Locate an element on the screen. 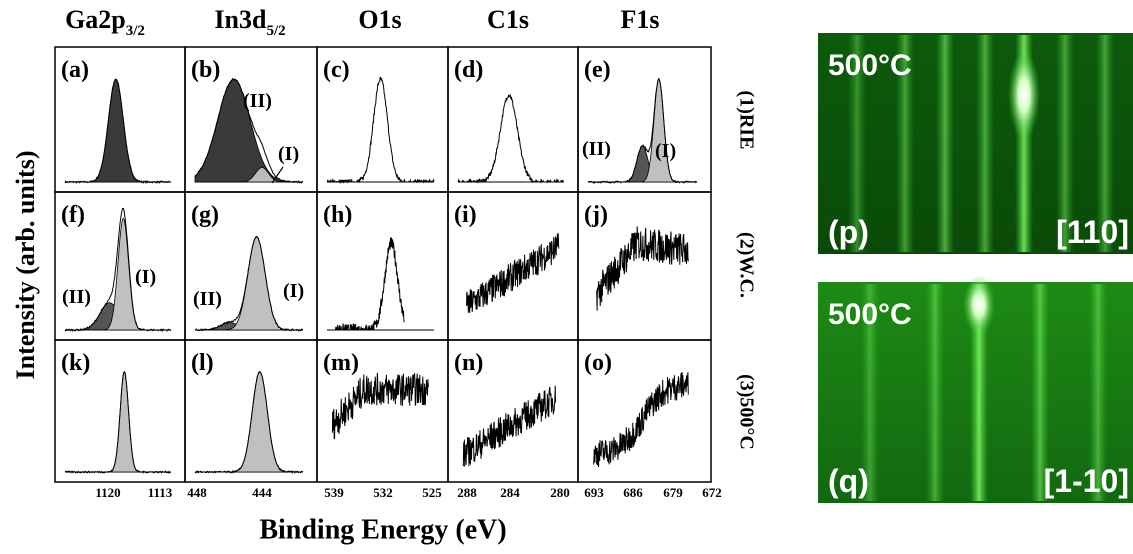 The width and height of the screenshot is (1133, 554). panel-label: (d) is located at coordinates (468, 70).